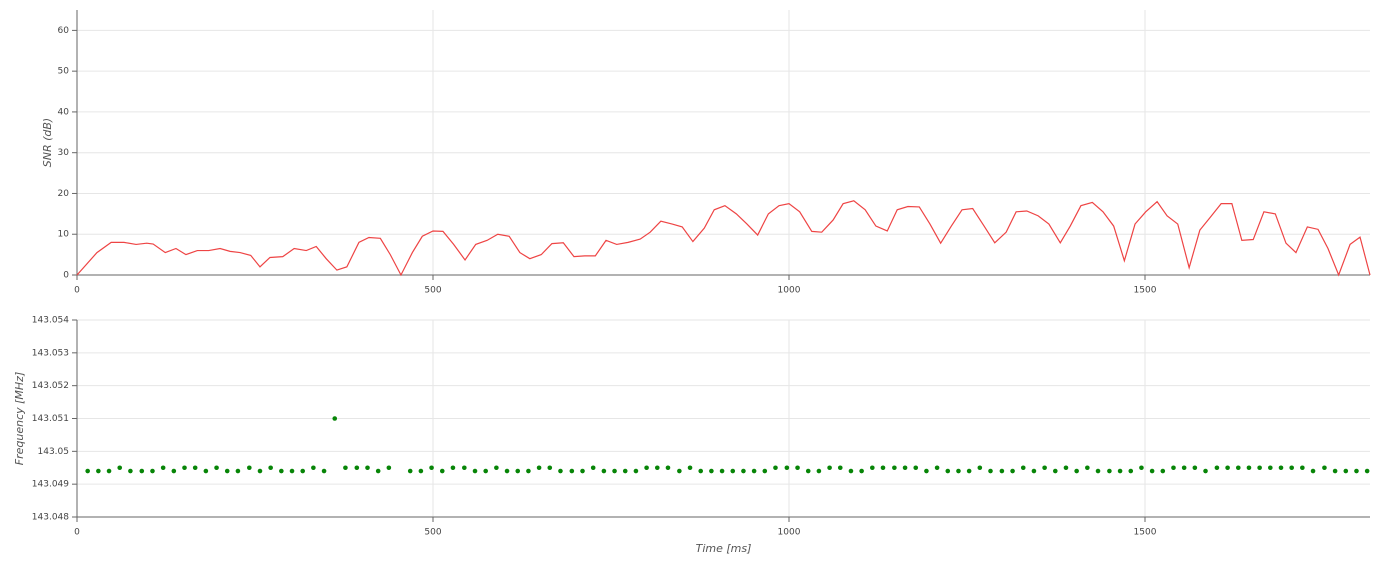  What do you see at coordinates (19, 418) in the screenshot?
I see `y-axis-title: Frequency [MHz]` at bounding box center [19, 418].